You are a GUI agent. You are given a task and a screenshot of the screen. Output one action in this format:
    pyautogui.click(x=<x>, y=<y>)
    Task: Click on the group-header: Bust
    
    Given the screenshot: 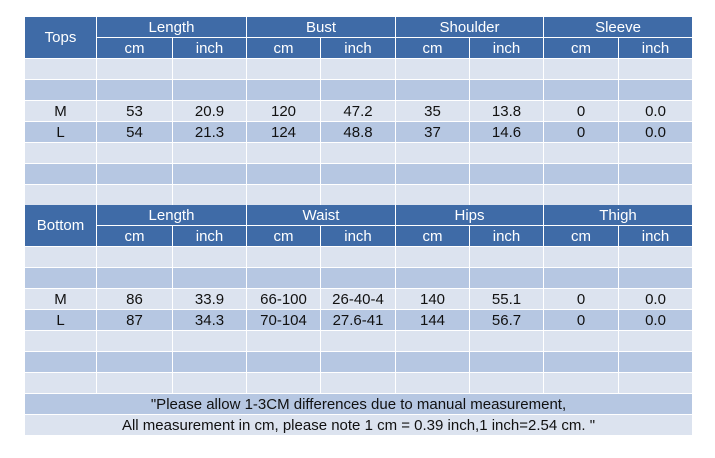 What is the action you would take?
    pyautogui.click(x=321, y=27)
    